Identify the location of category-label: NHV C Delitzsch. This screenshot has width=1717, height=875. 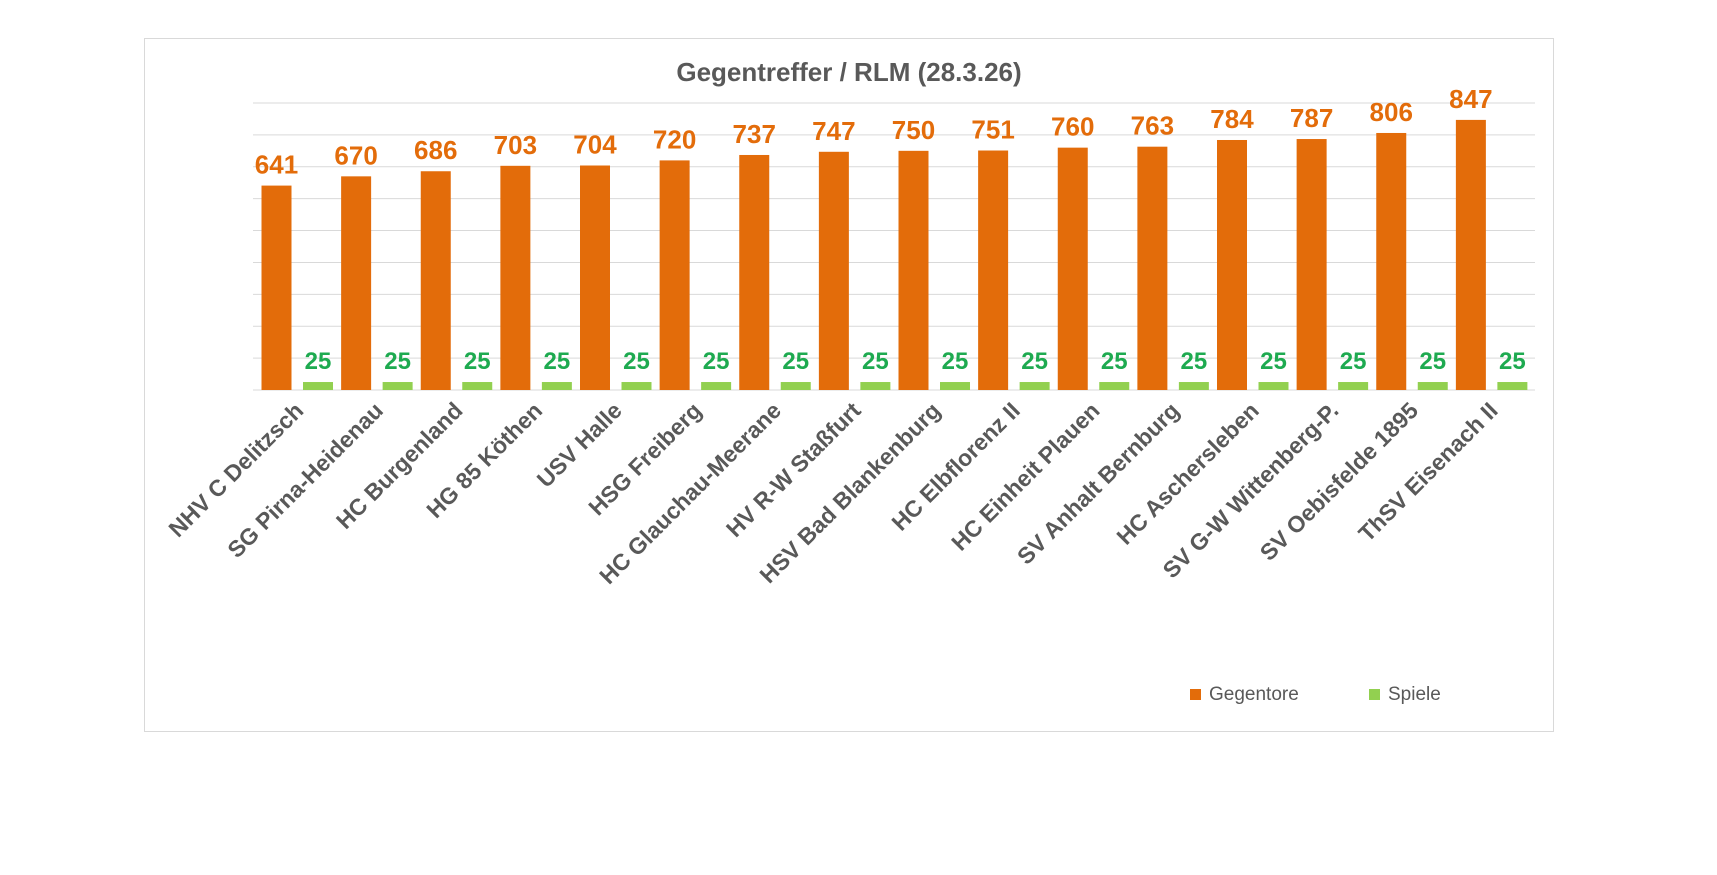
(235, 469).